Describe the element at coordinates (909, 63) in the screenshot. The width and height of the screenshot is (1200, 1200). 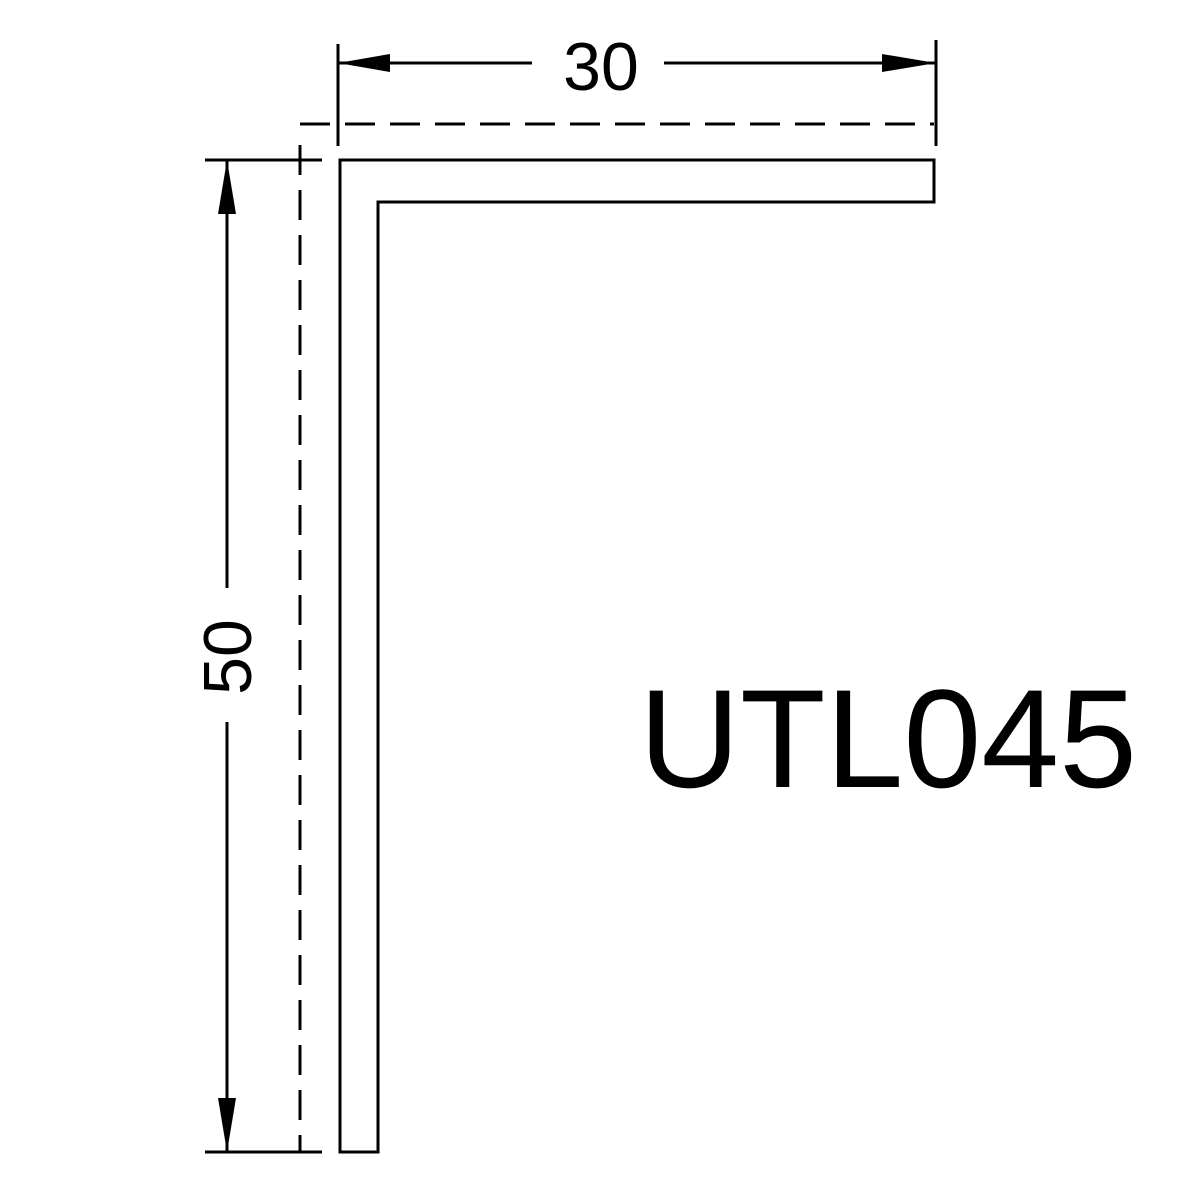
I see `width-arrowhead-right` at that location.